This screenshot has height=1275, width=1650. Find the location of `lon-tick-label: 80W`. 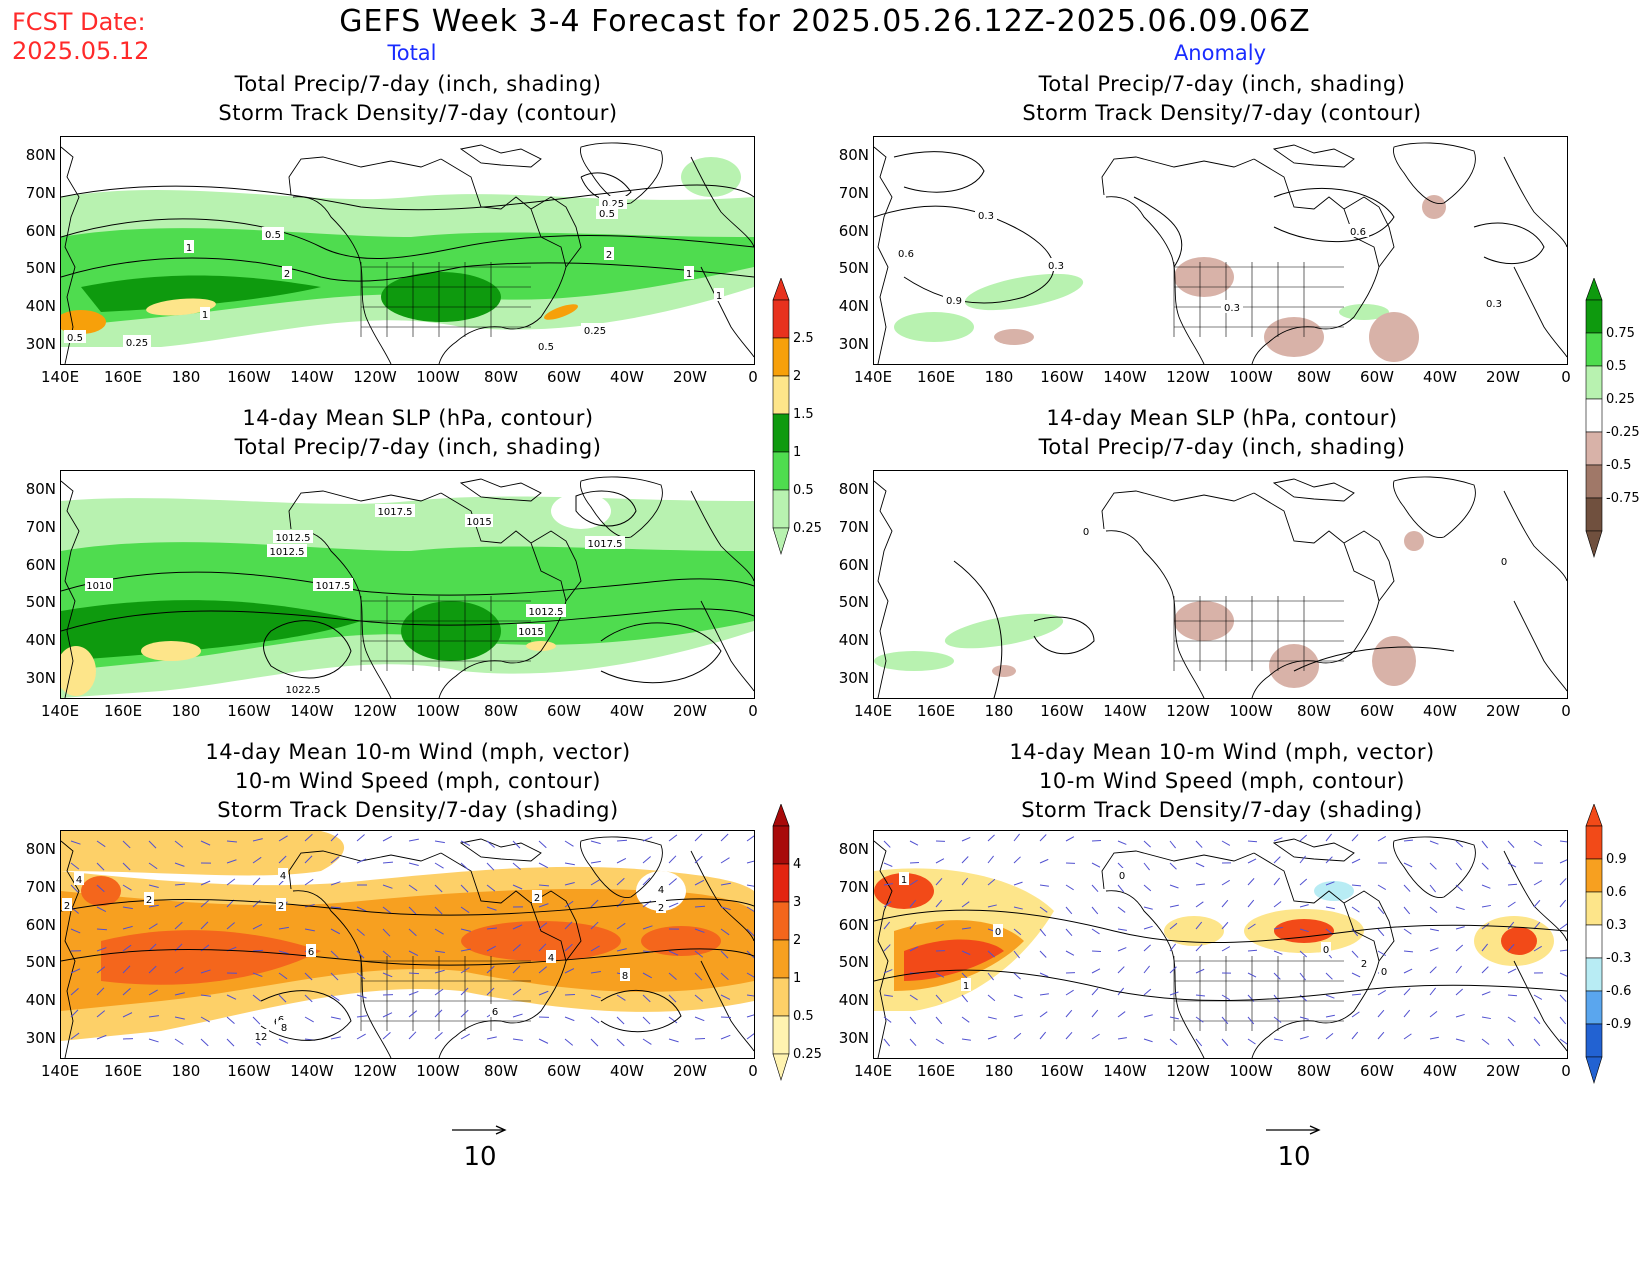

lon-tick-label: 80W is located at coordinates (1314, 377).